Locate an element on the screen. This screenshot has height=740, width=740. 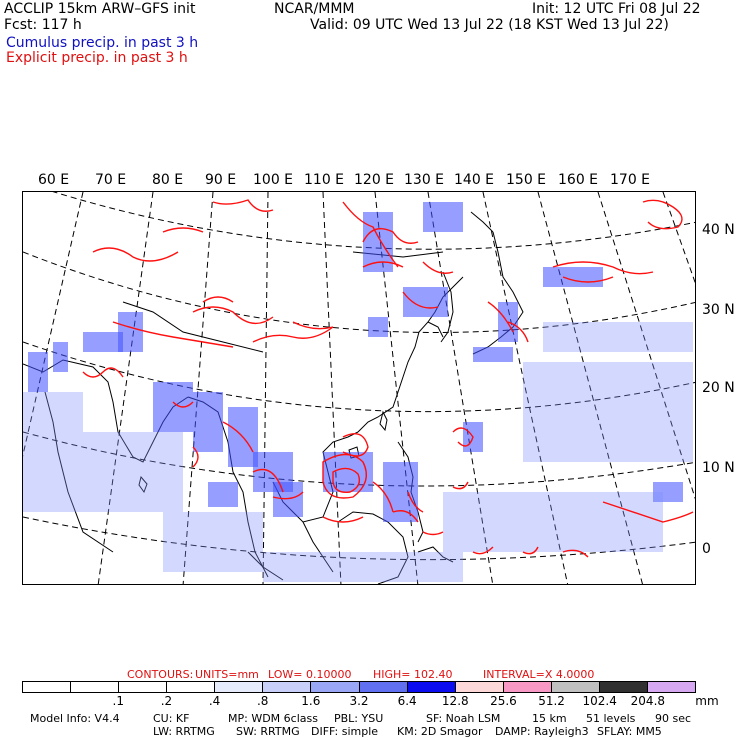
colorbar-label: 51.2 is located at coordinates (551, 701).